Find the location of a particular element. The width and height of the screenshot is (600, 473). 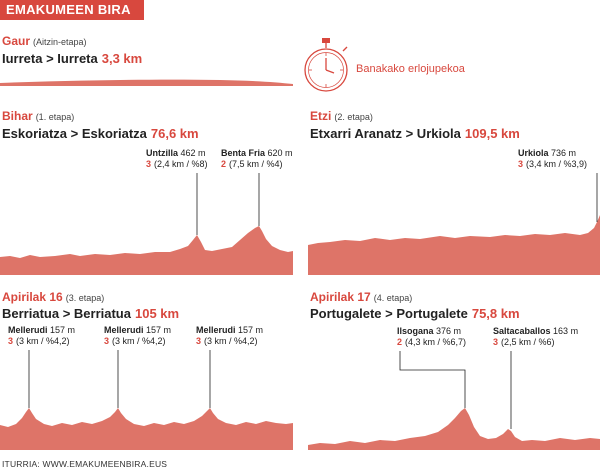

climb-altitude: 376 m is located at coordinates (449, 331).